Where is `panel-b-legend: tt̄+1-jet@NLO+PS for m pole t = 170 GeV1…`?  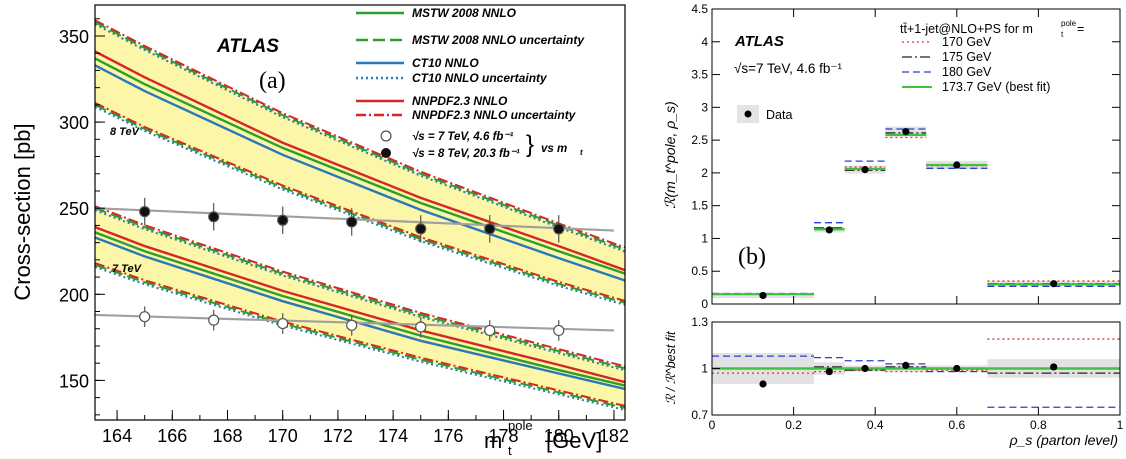
panel-b-legend: tt̄+1-jet@NLO+PS for m pole t = 170 GeV1… is located at coordinates (992, 56).